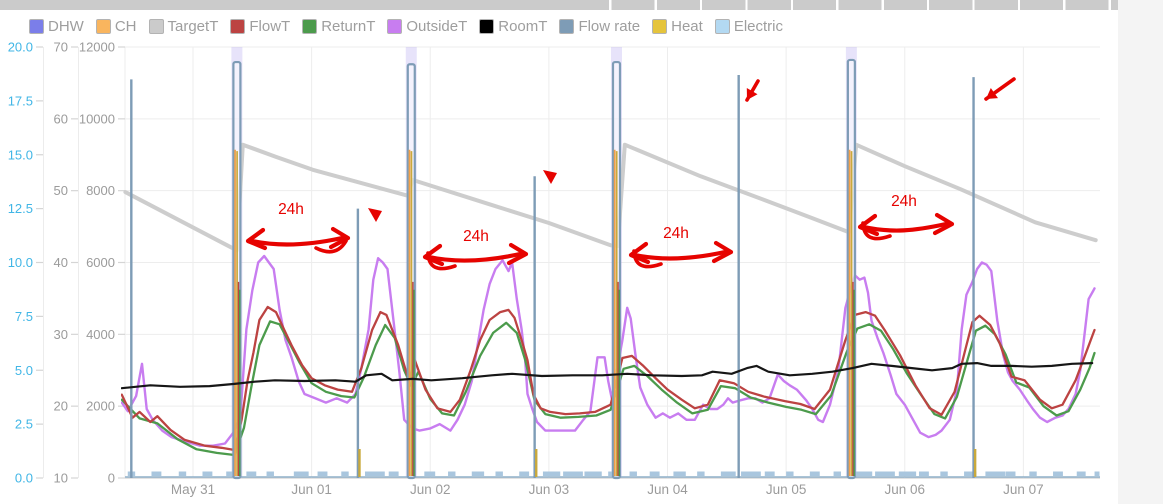 The height and width of the screenshot is (504, 1163). I want to click on legend-item-roomt: RoomT, so click(513, 26).